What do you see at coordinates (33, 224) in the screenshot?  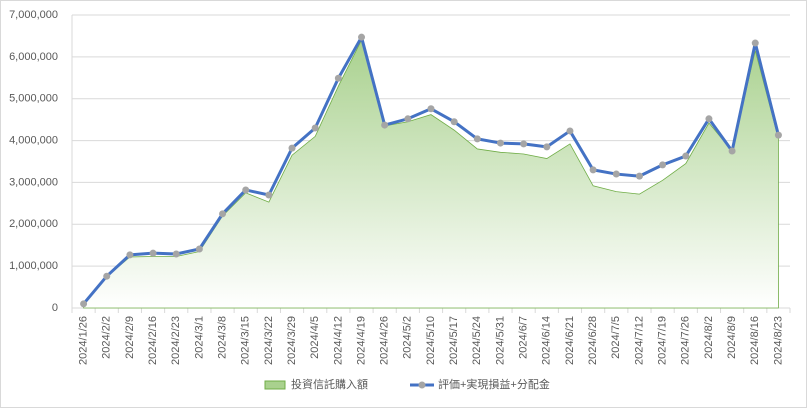 I see `y-tick-label: 2,000,000` at bounding box center [33, 224].